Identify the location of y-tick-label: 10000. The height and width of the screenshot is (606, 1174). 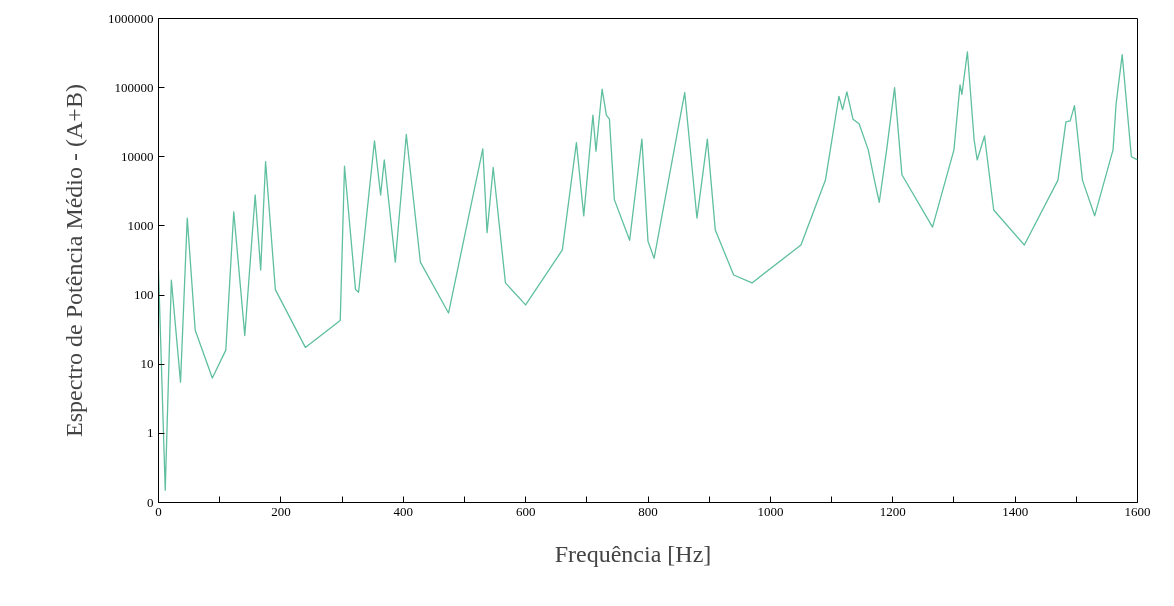
(137, 156).